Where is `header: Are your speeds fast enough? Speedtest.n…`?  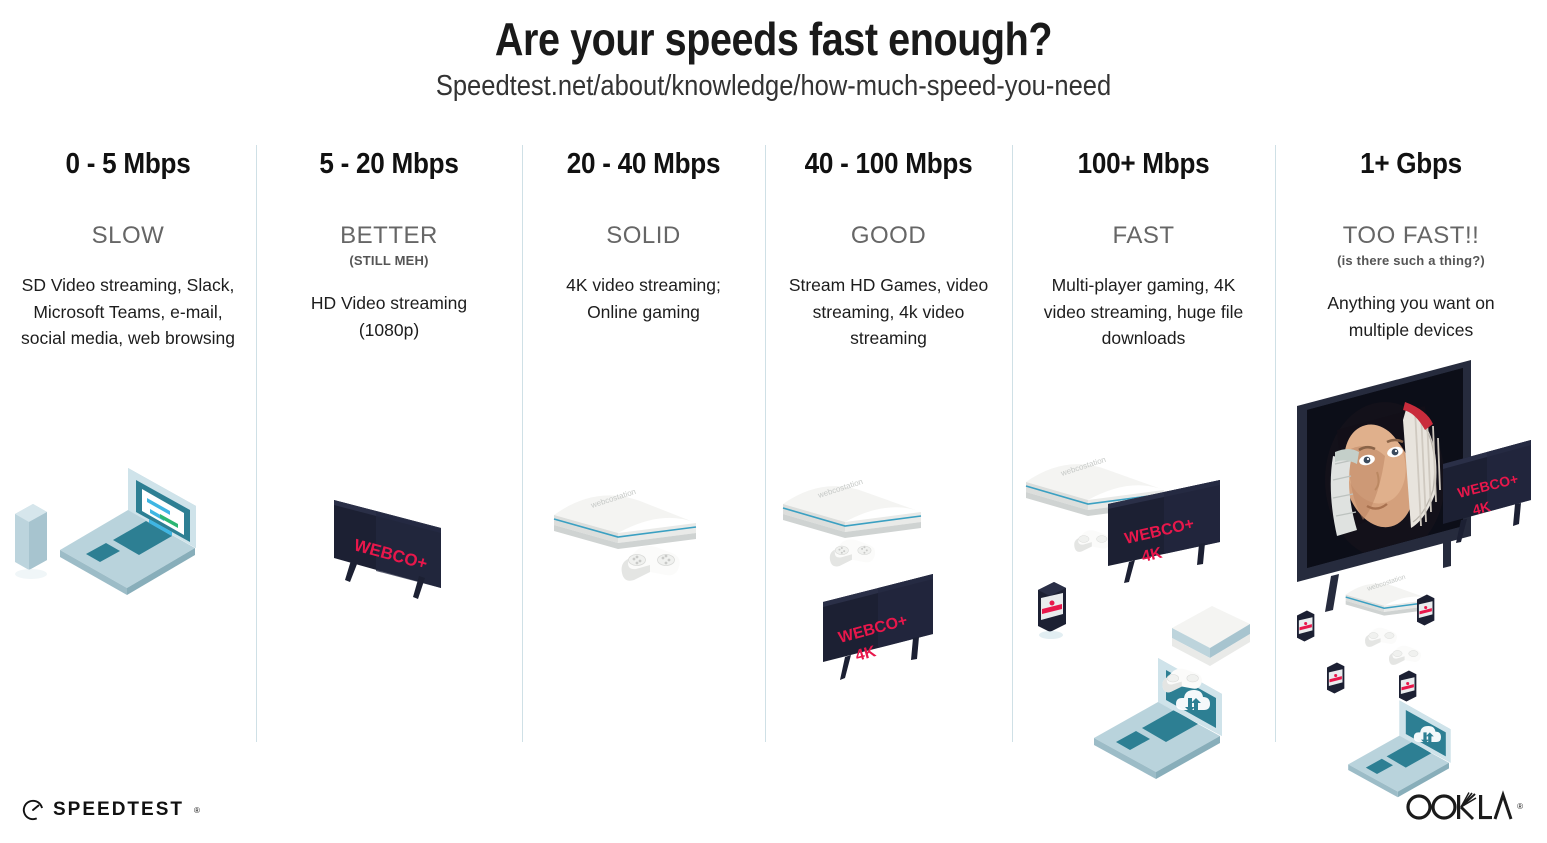
header: Are your speeds fast enough? Speedtest.n… is located at coordinates (773, 51).